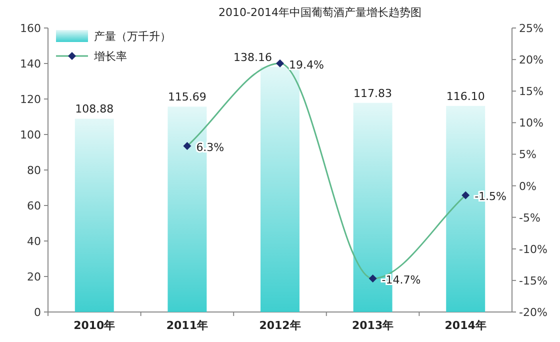 The width and height of the screenshot is (560, 342). What do you see at coordinates (187, 97) in the screenshot?
I see `data-label: 115.69` at bounding box center [187, 97].